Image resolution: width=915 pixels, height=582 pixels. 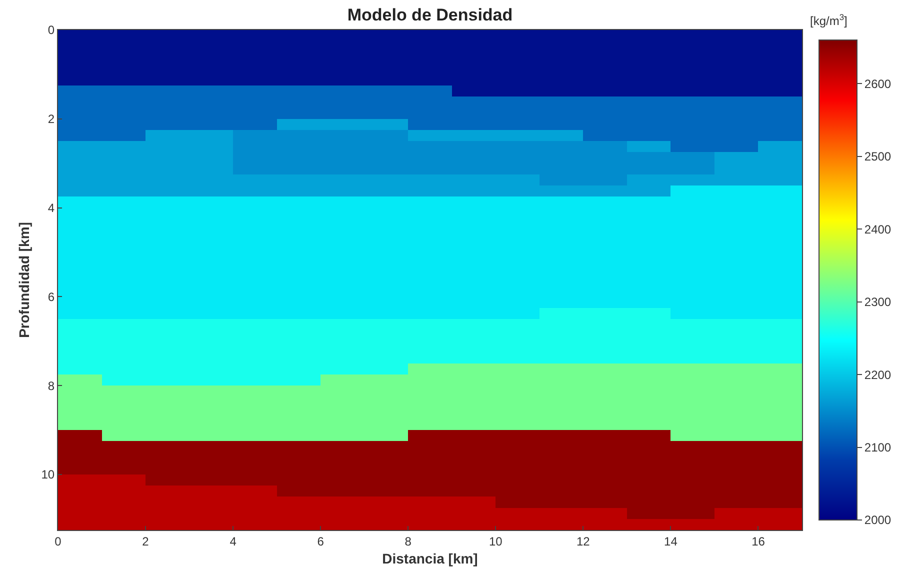 What do you see at coordinates (320, 541) in the screenshot?
I see `x-tick-label: 6` at bounding box center [320, 541].